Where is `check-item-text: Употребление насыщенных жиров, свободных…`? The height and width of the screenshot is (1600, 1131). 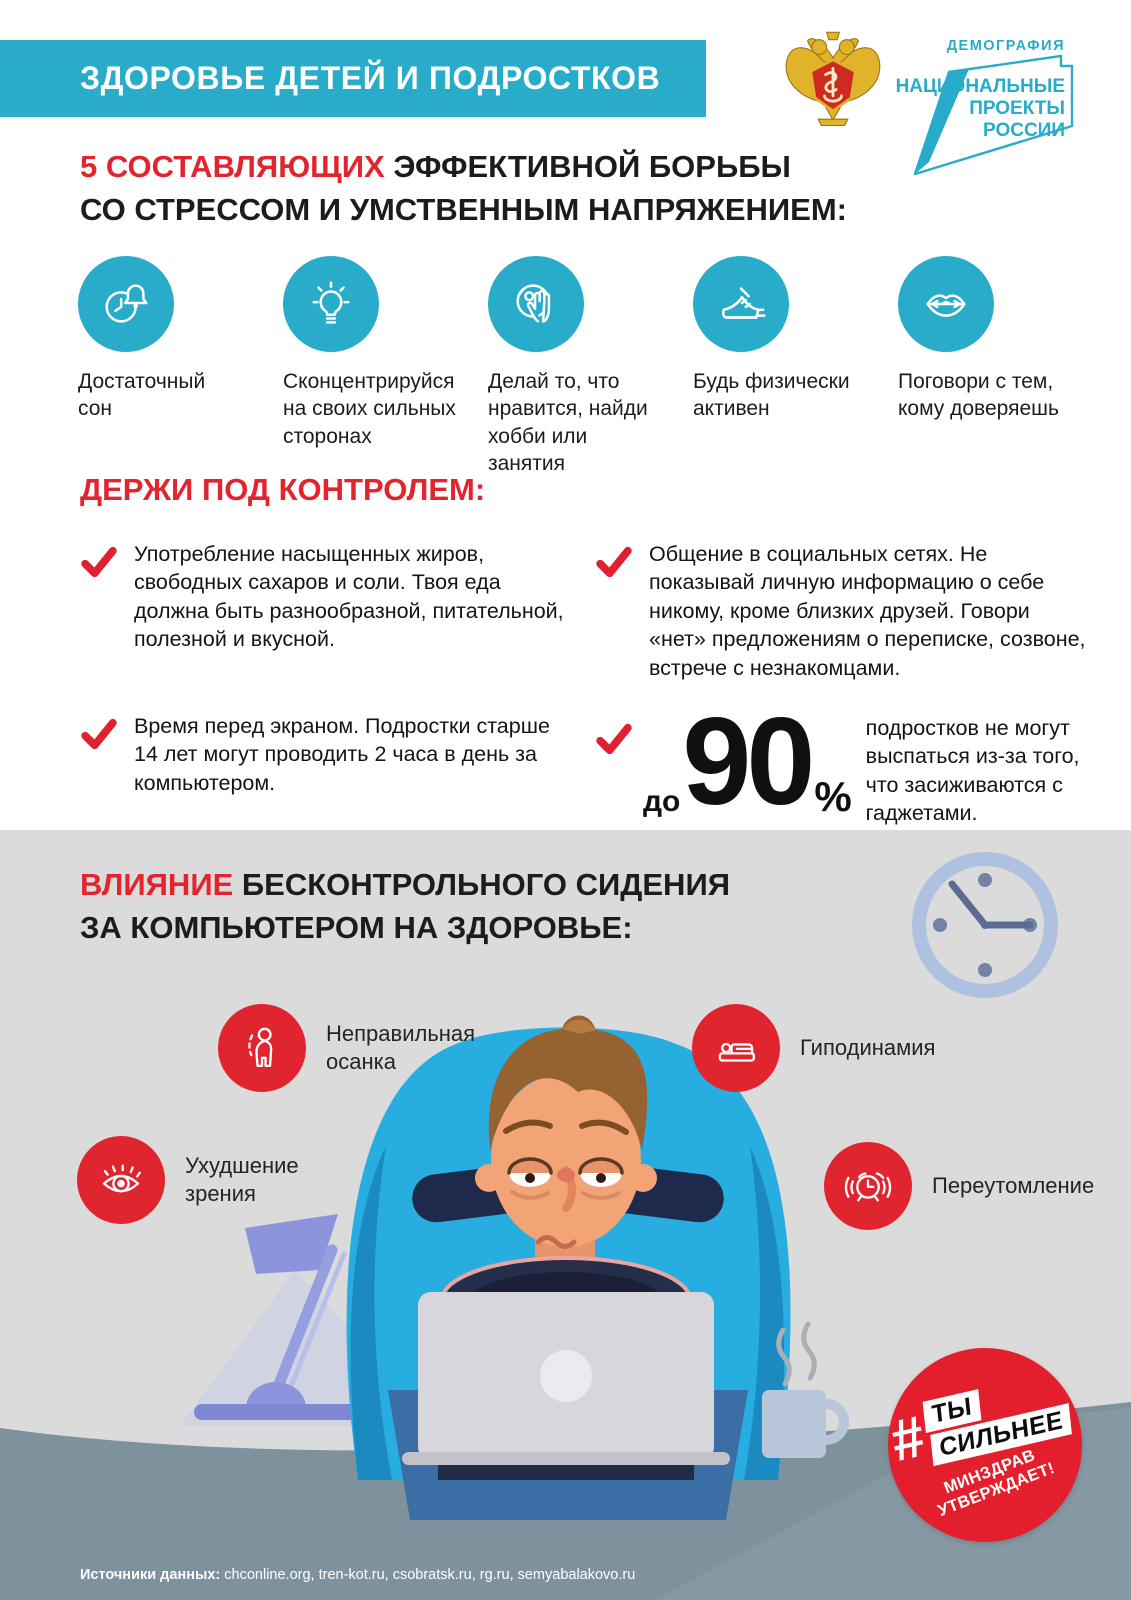
check-item-text: Употребление насыщенных жиров, свободных… is located at coordinates (349, 597).